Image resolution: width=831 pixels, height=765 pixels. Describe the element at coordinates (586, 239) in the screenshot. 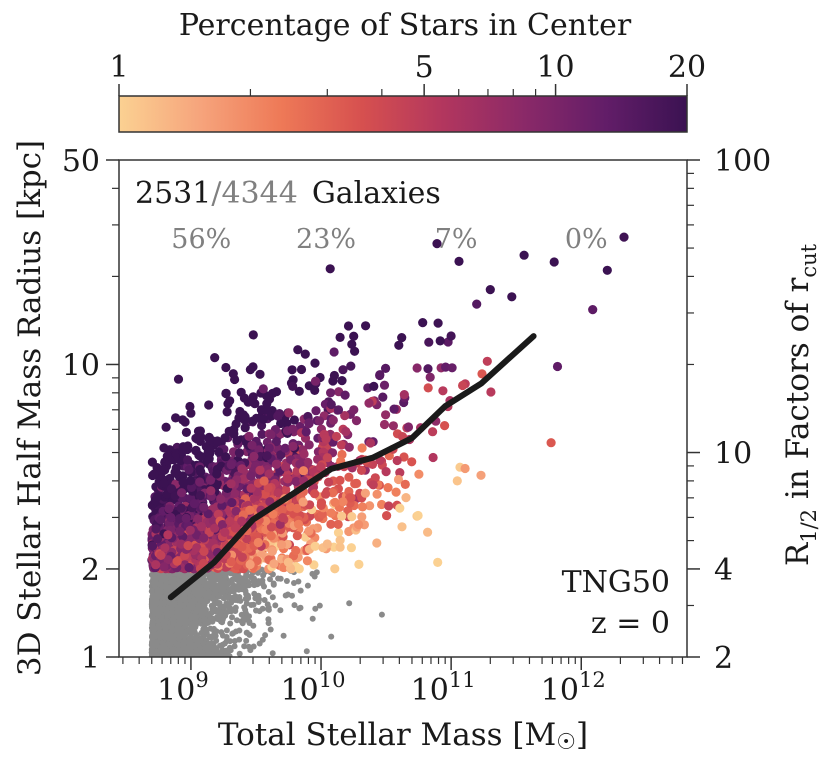

I see `bin-percentage: 0%` at that location.